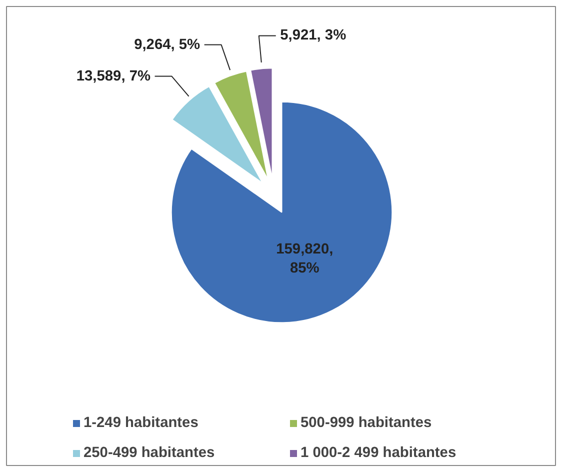 Image resolution: width=565 pixels, height=474 pixels. What do you see at coordinates (150, 453) in the screenshot?
I see `legend-label: 250-499 habitantes` at bounding box center [150, 453].